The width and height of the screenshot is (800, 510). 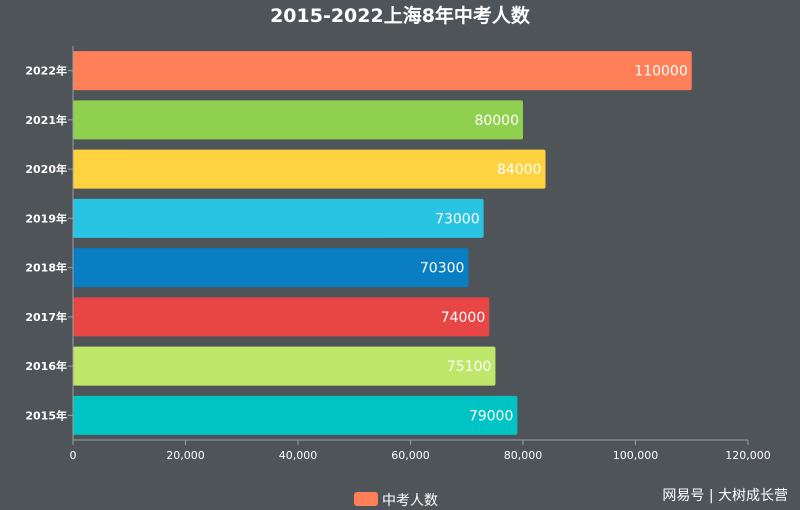 What do you see at coordinates (46, 71) in the screenshot?
I see `category-label: 2022年` at bounding box center [46, 71].